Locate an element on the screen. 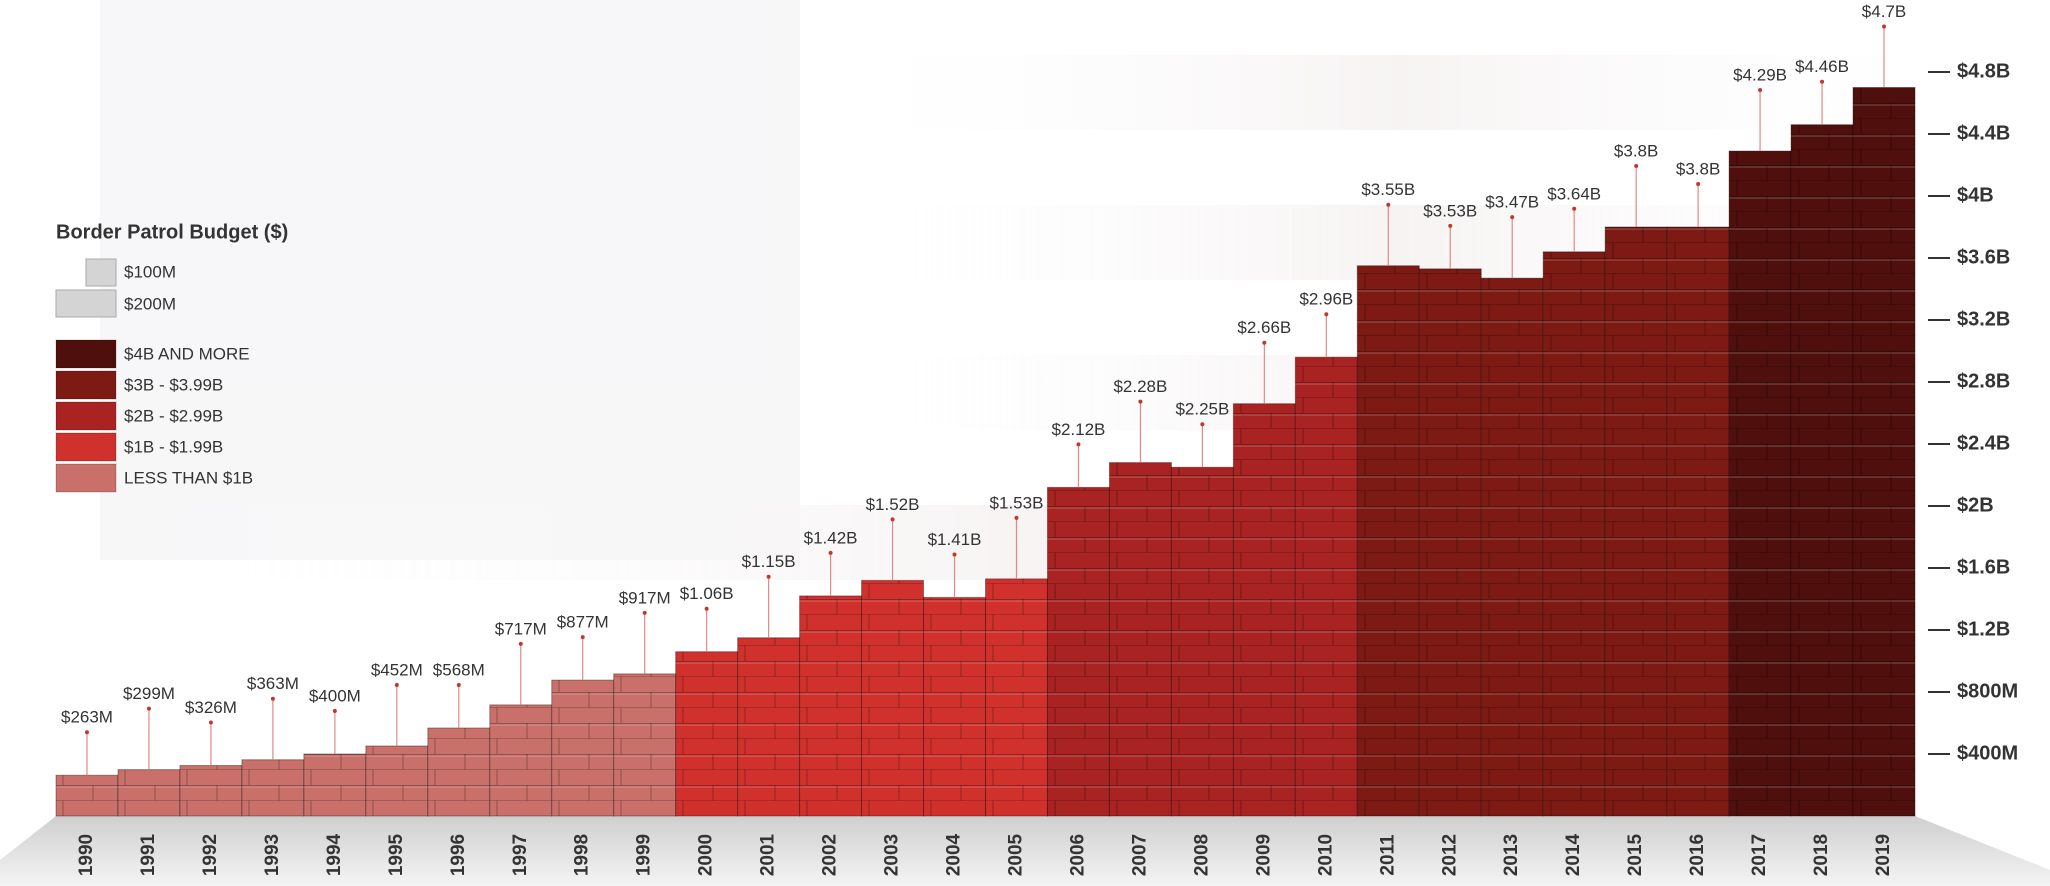  x-tick-label: 2008 is located at coordinates (1201, 855).